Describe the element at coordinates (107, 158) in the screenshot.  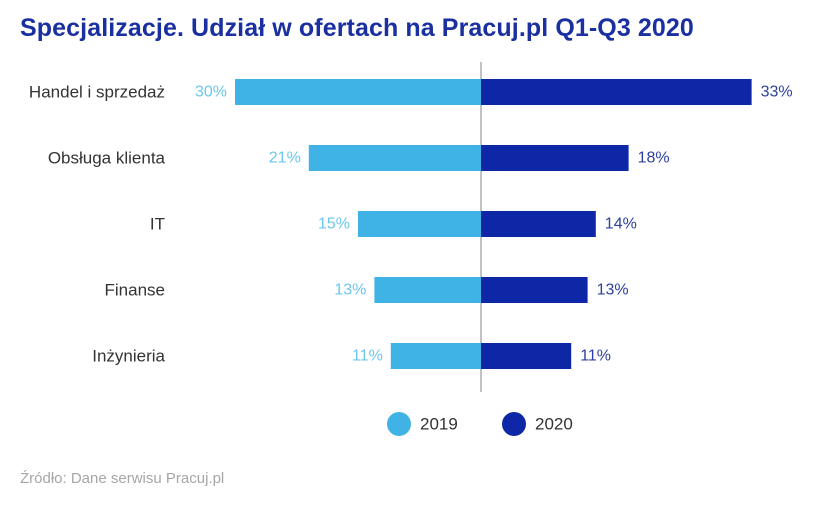
I see `category-label: Obsługa klienta` at that location.